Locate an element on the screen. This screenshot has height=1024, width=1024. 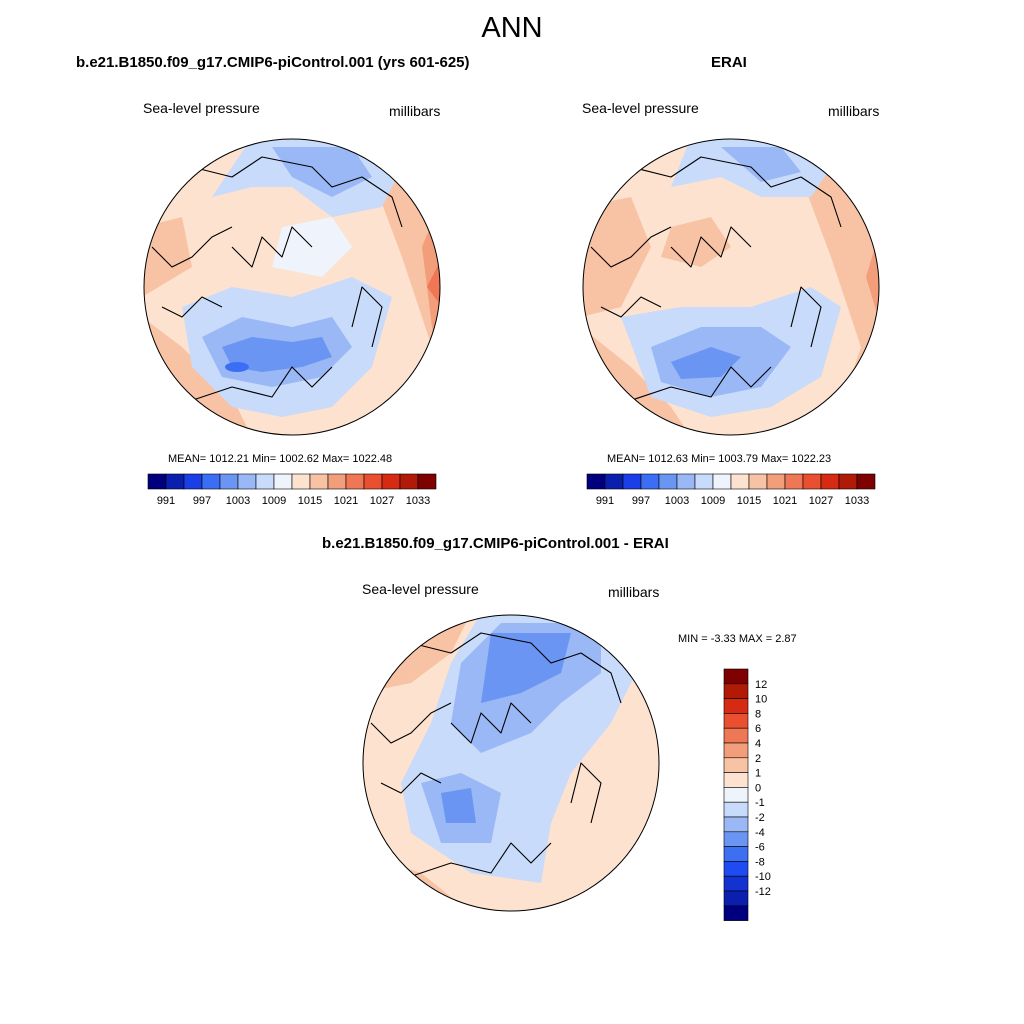
panel-2-colorbar: 991 997 1003 1009 1015 1021 1027 1033 is located at coordinates (731, 490).